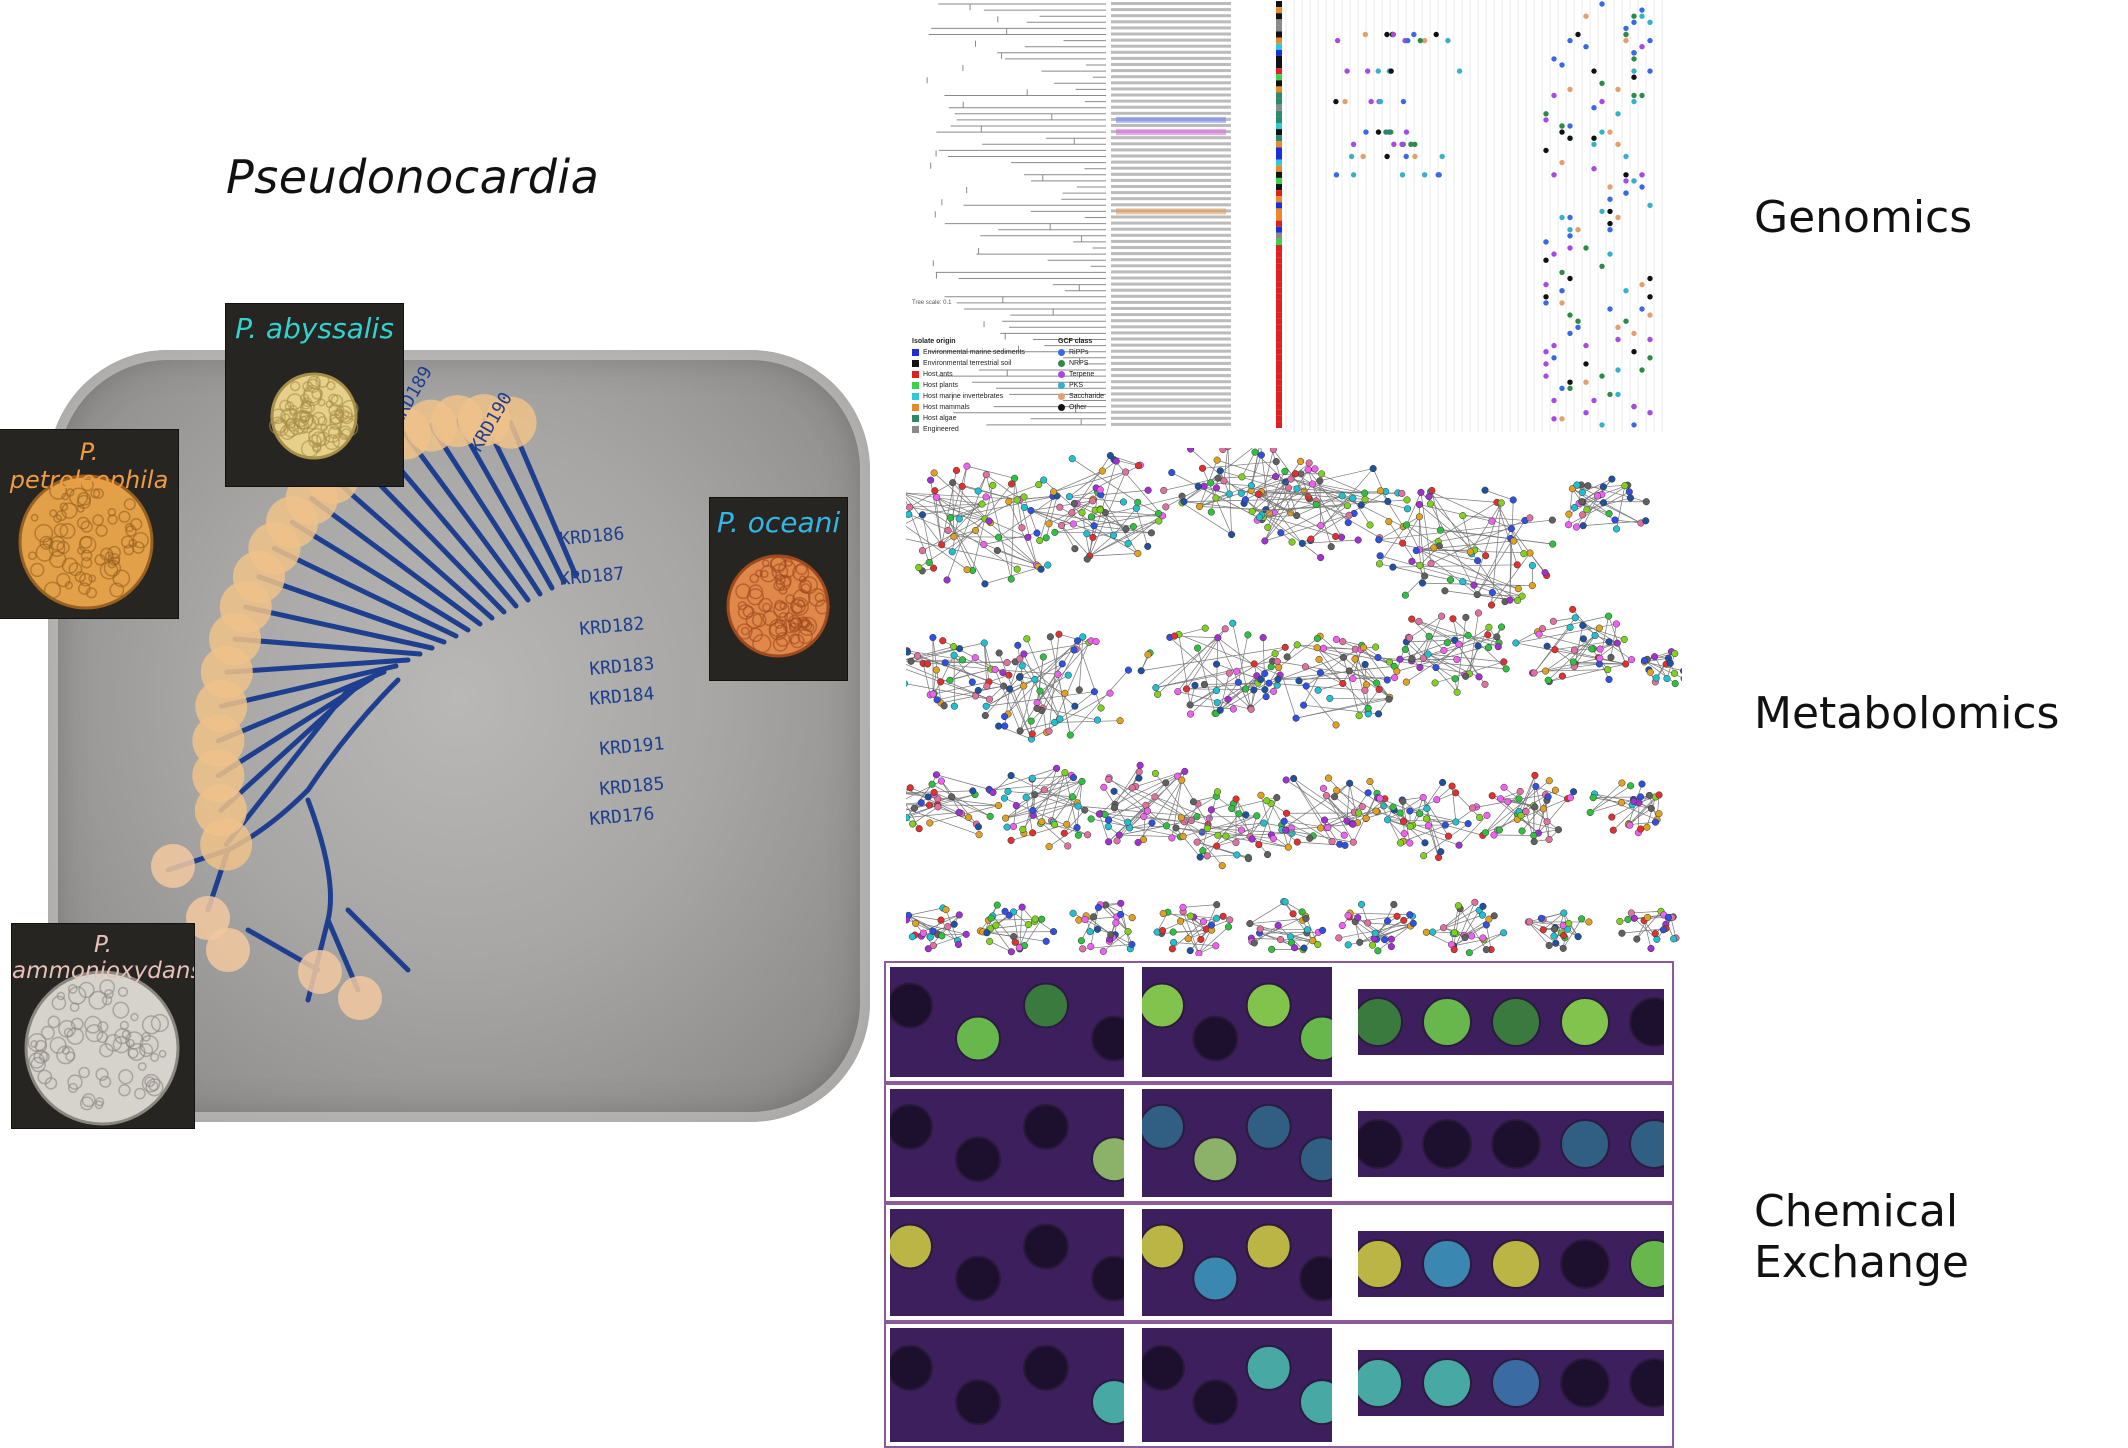 The width and height of the screenshot is (2128, 1448). What do you see at coordinates (974, 352) in the screenshot?
I see `legend-origin-label: Environmental marine sediments` at bounding box center [974, 352].